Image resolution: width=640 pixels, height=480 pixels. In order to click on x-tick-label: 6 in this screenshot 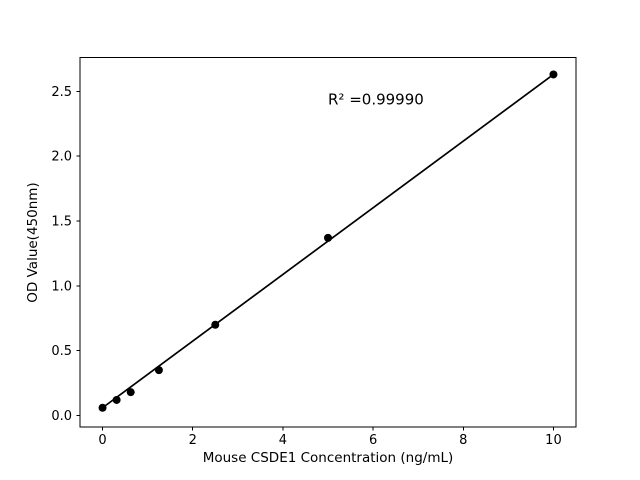, I will do `click(373, 440)`.